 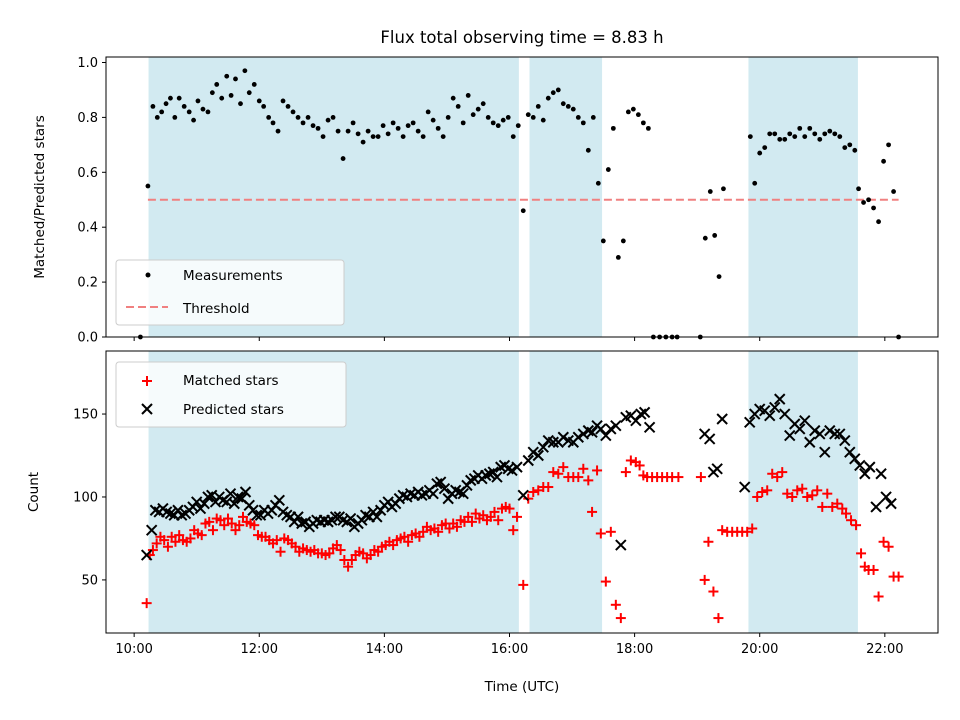 What do you see at coordinates (87, 173) in the screenshot?
I see `ratio-y-tick-label: 0.6` at bounding box center [87, 173].